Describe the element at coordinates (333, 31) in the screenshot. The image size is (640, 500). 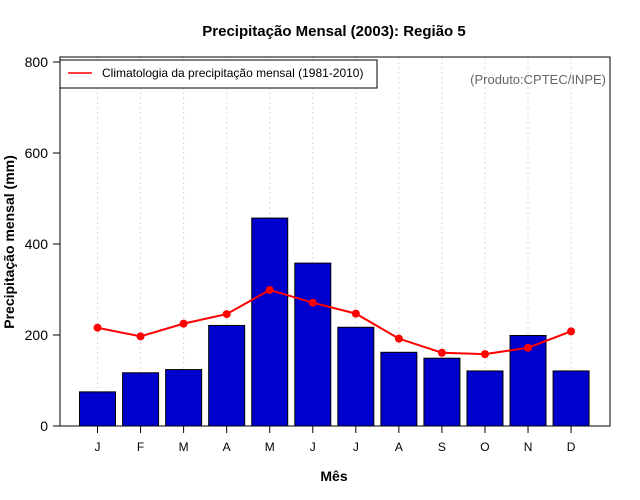
I see `chart-title: Precipitação Mensal (2003): Região 5` at that location.